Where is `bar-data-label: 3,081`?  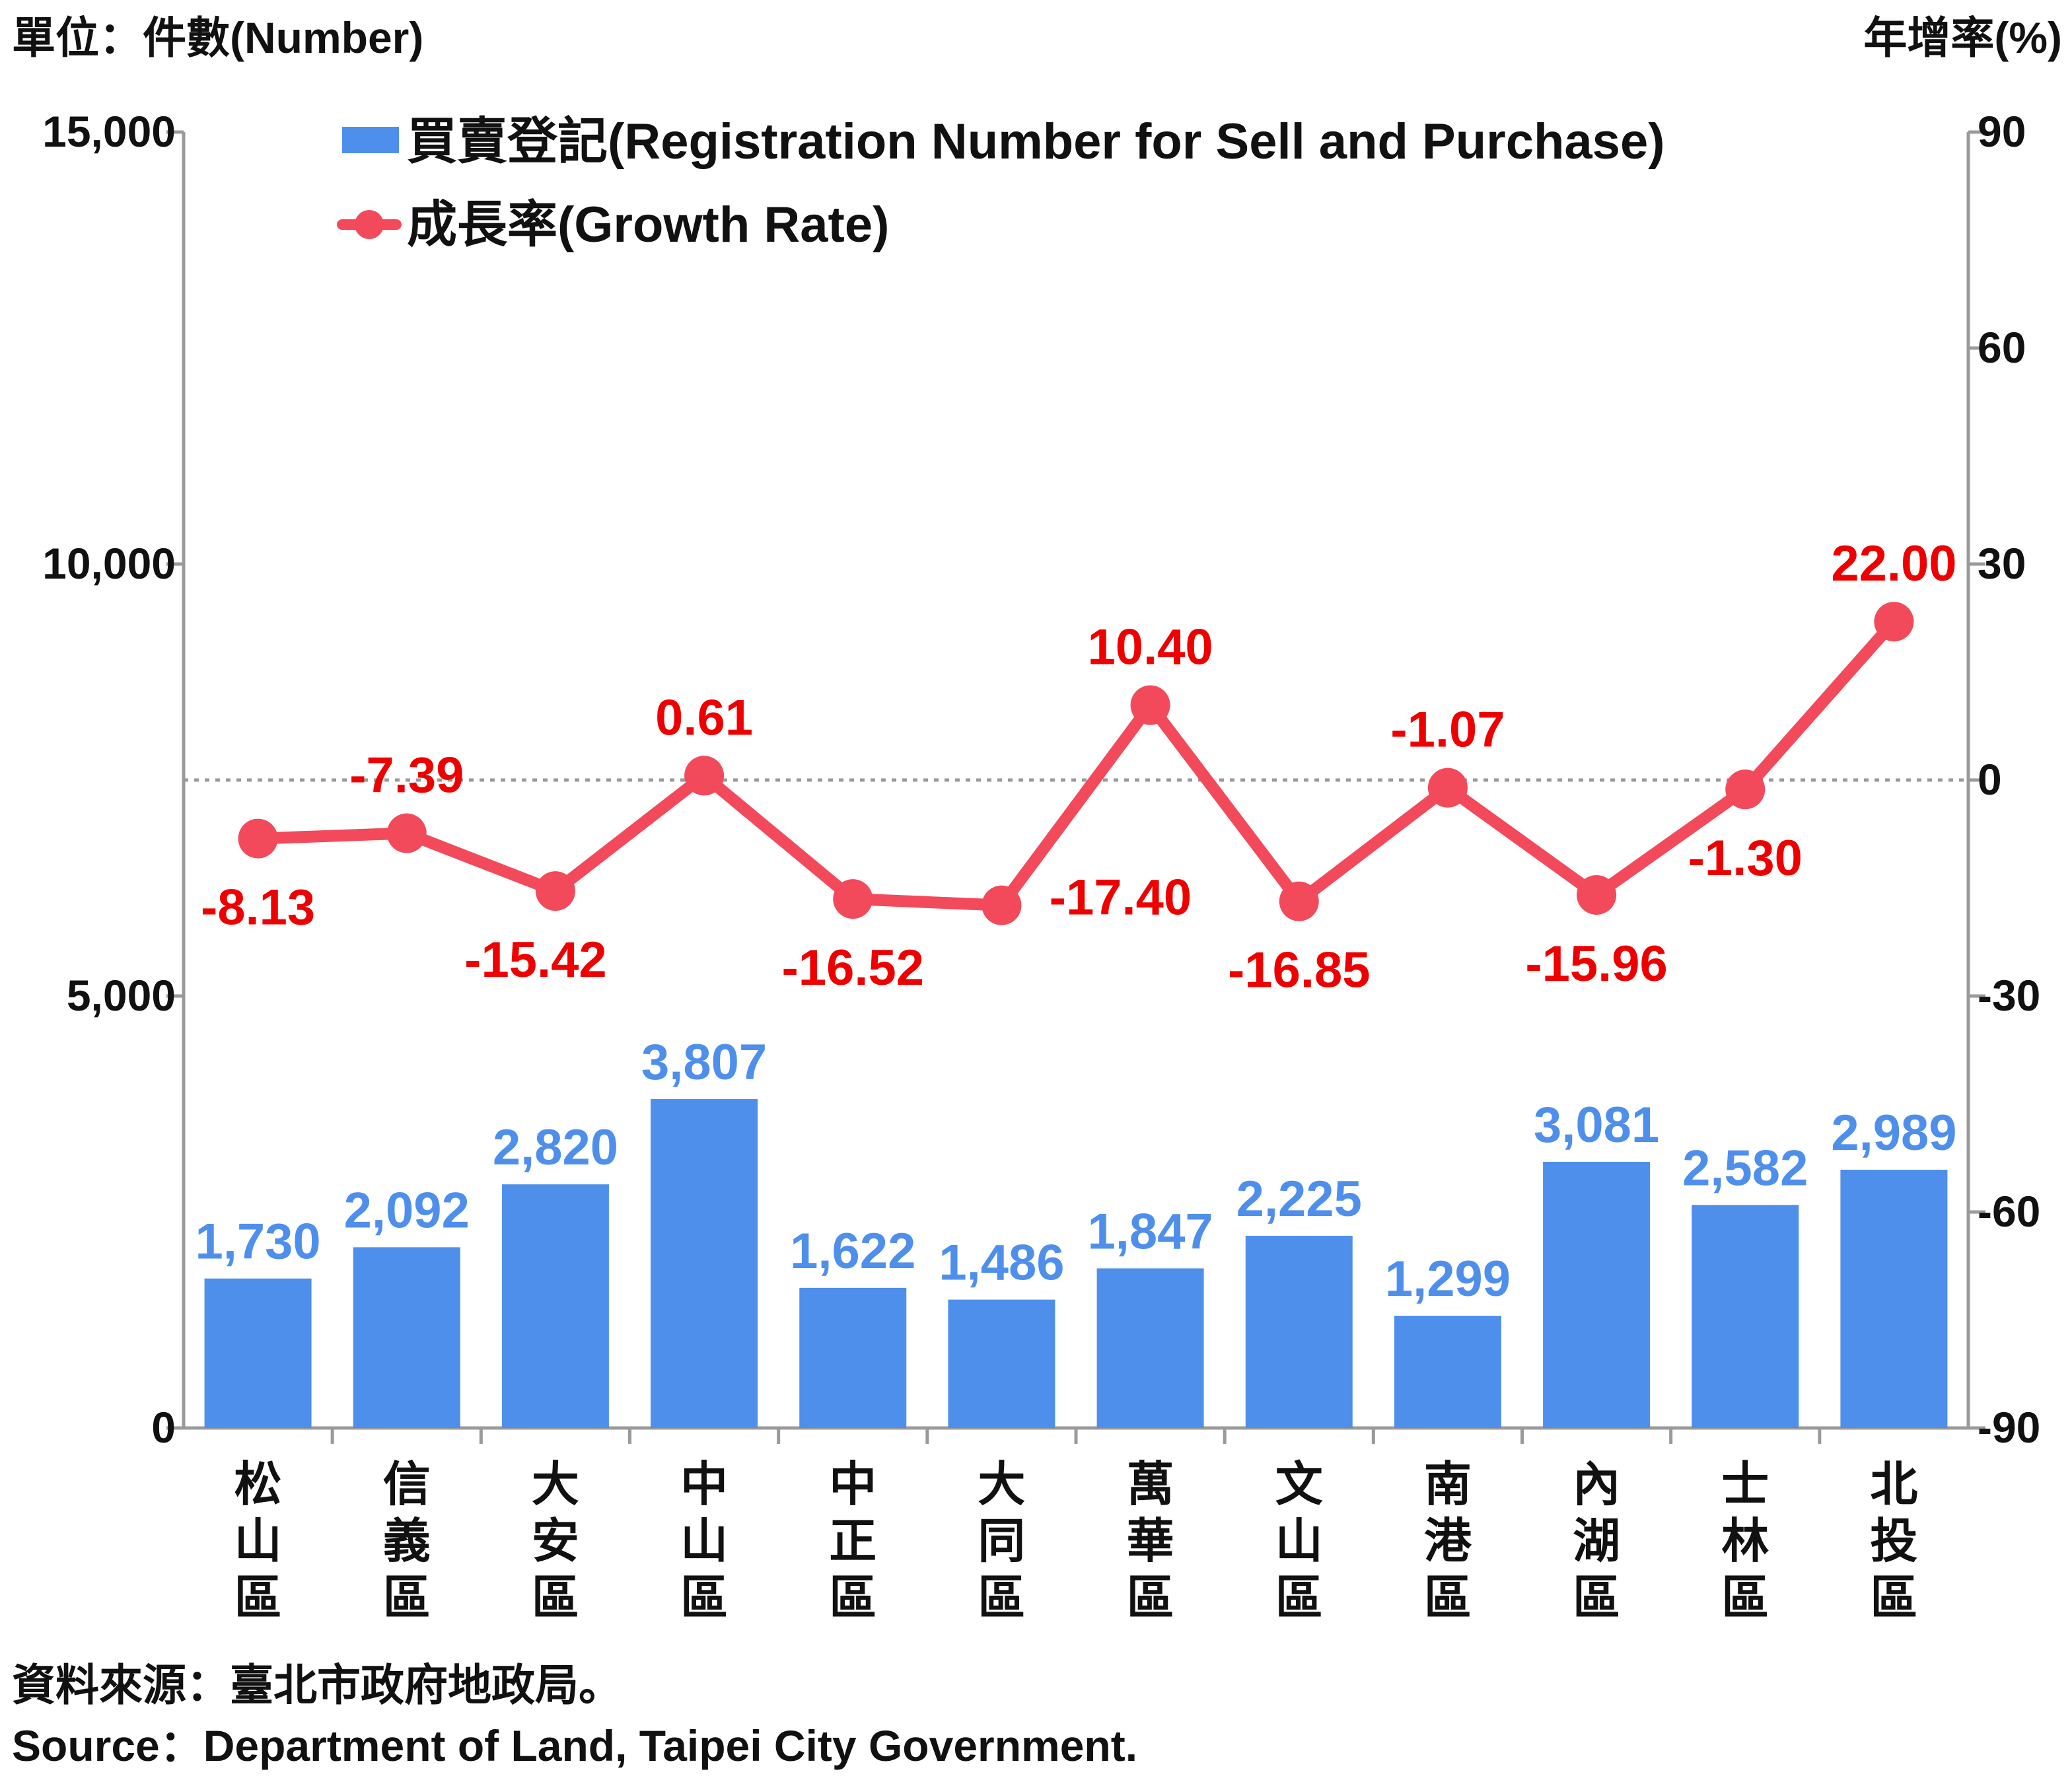 bar-data-label: 3,081 is located at coordinates (1596, 1125).